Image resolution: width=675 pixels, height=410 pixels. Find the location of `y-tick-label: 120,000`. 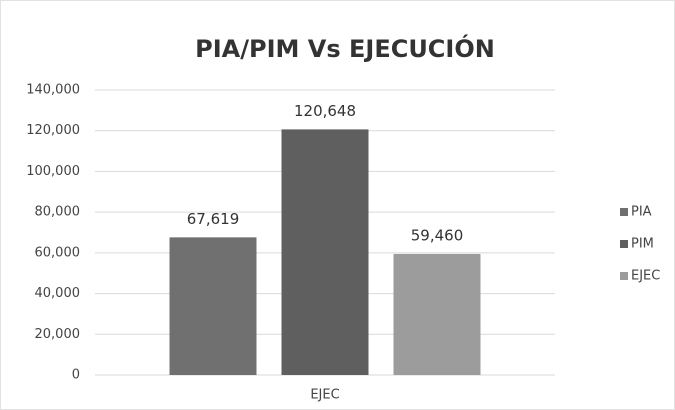

y-tick-label: 120,000 is located at coordinates (53, 130).